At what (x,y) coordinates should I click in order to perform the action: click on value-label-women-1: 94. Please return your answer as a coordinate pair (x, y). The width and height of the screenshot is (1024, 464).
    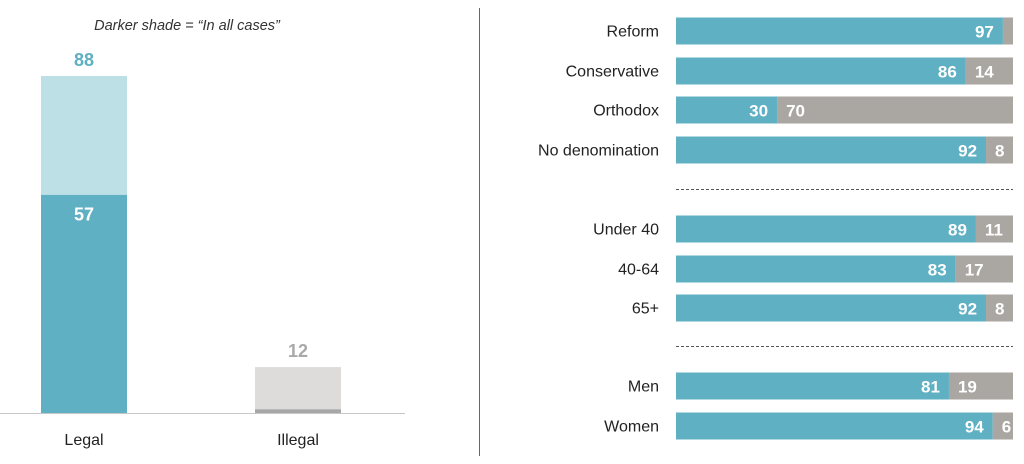
    Looking at the image, I should click on (974, 427).